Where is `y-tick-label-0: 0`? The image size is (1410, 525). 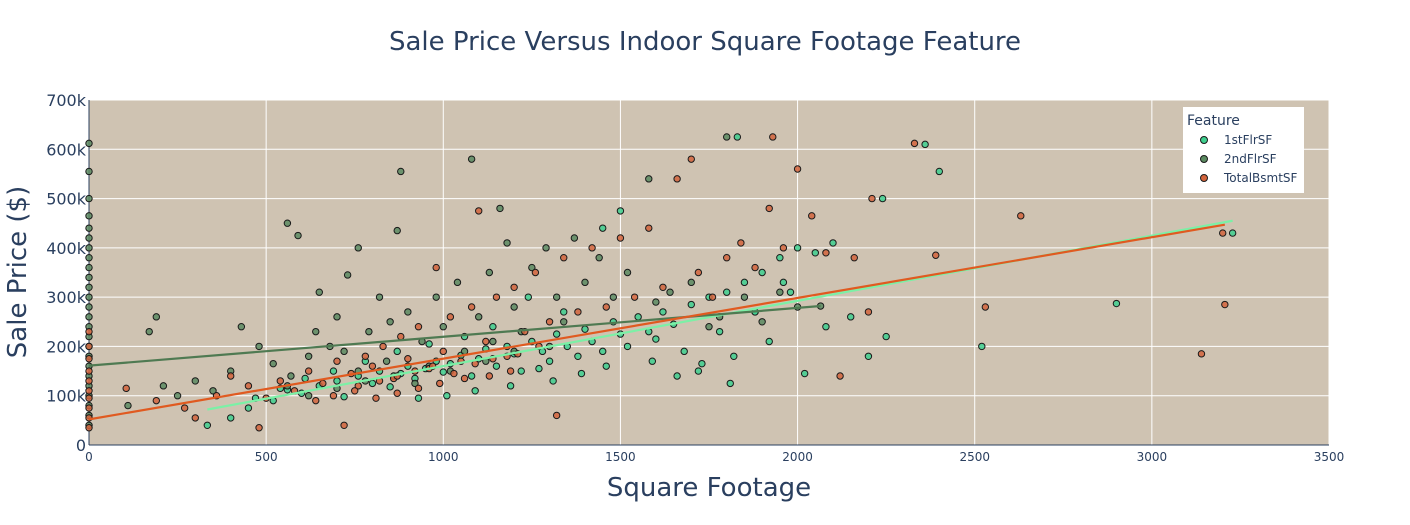
y-tick-label-0: 0 is located at coordinates (81, 445).